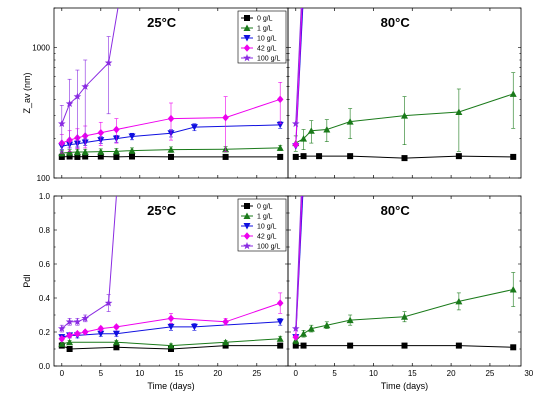 Image resolution: width=550 pixels, height=405 pixels. What do you see at coordinates (27, 281) in the screenshot?
I see `y-axis-label: PdI` at bounding box center [27, 281].